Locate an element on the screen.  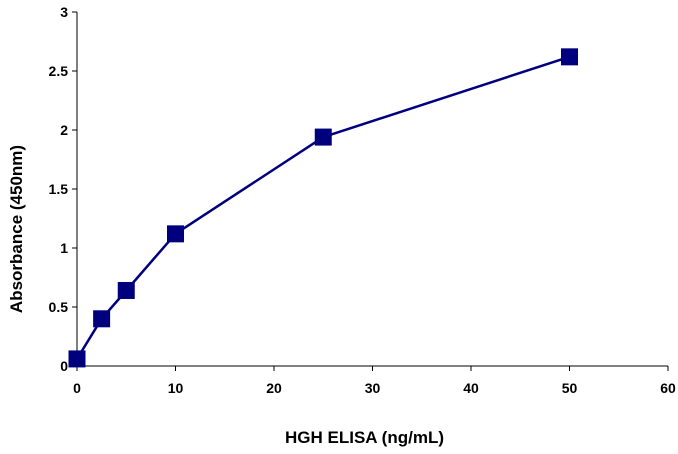
x-tick-label: 50 is located at coordinates (570, 388).